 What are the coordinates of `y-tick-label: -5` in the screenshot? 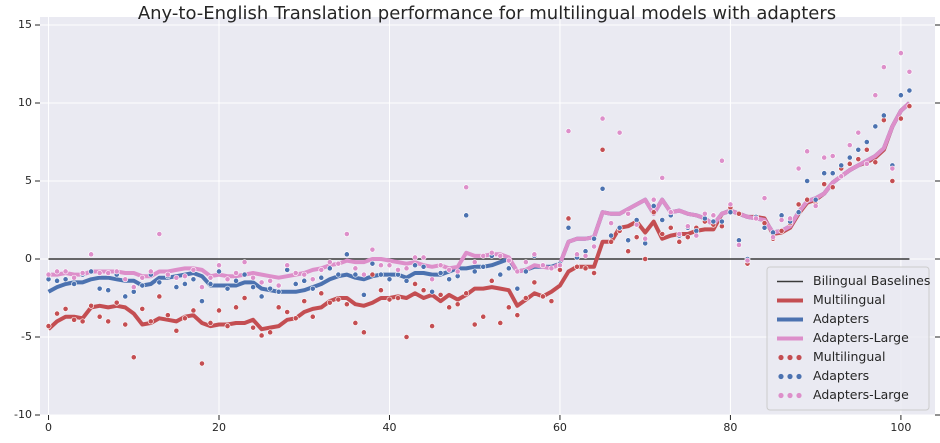 It's located at (26, 336).